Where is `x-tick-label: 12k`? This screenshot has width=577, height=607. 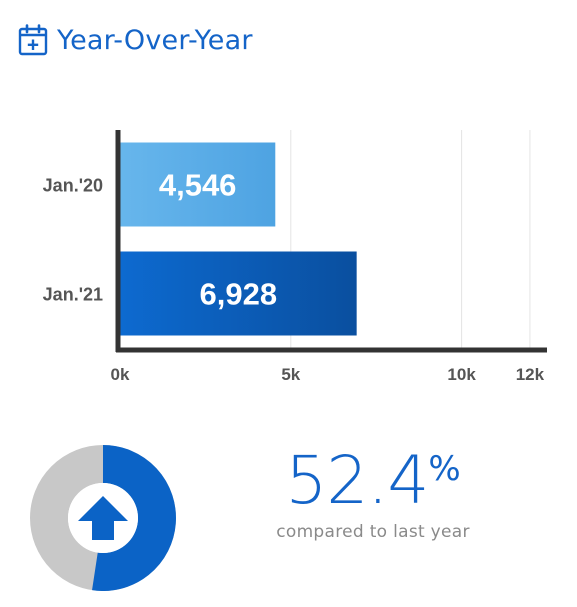 x-tick-label: 12k is located at coordinates (530, 374).